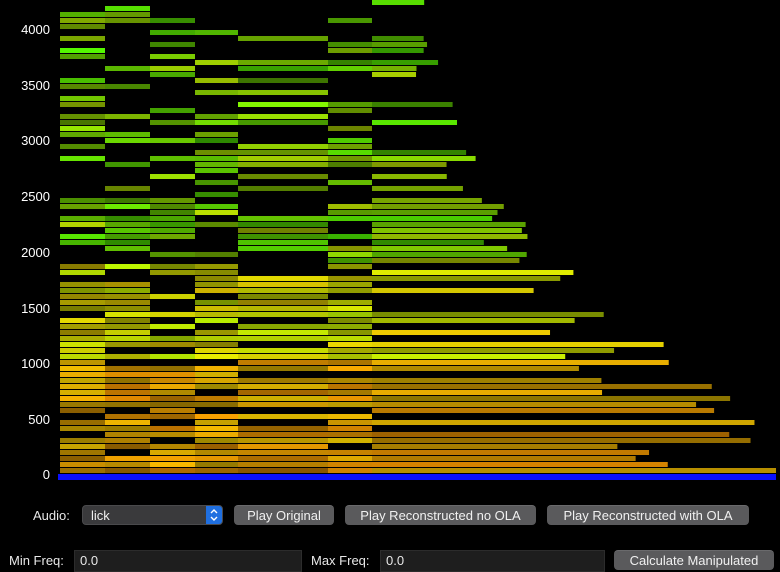  What do you see at coordinates (648, 515) in the screenshot?
I see `play-reconstructed-with-ola-button: Play Reconstructed with OLA` at bounding box center [648, 515].